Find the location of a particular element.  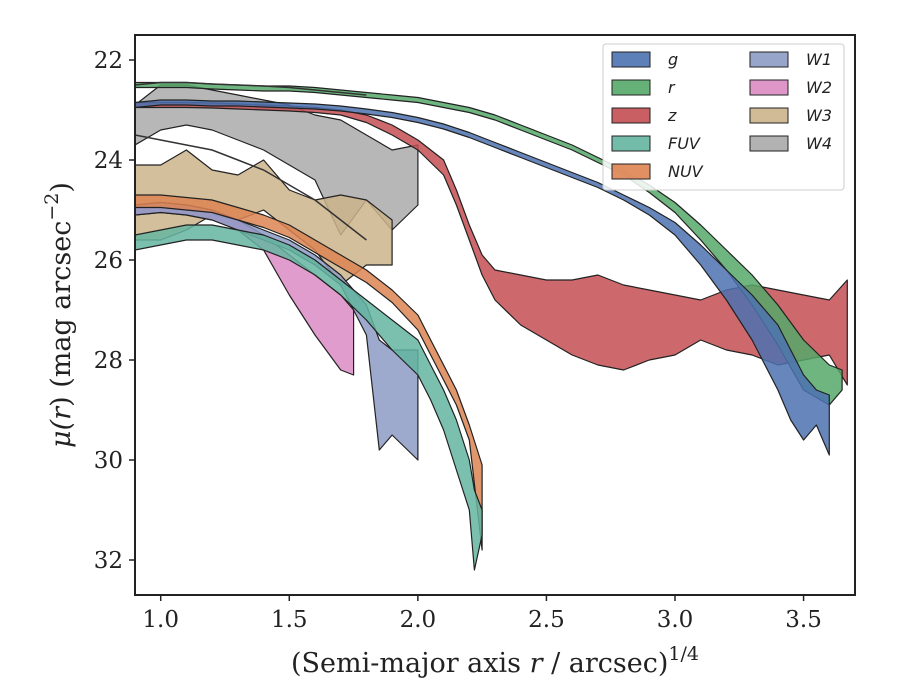

legend-swatch-z is located at coordinates (631, 115).